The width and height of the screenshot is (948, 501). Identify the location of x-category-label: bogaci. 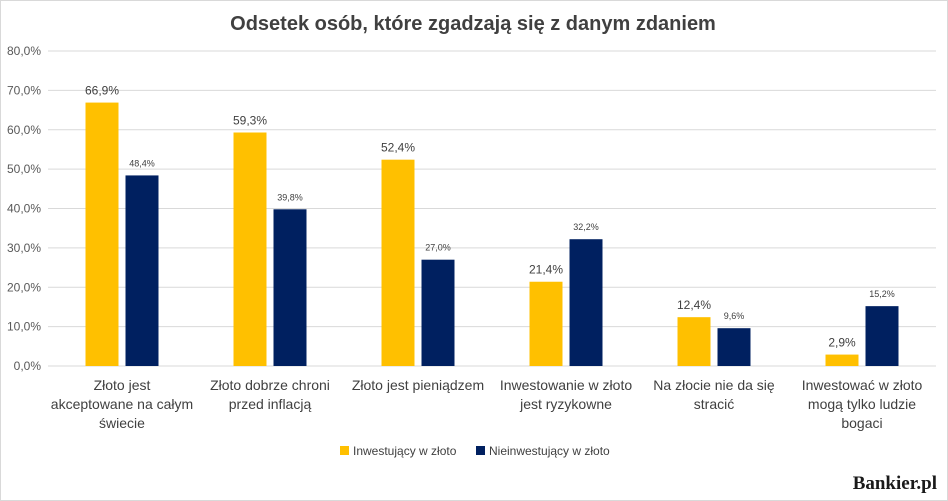
(861, 423).